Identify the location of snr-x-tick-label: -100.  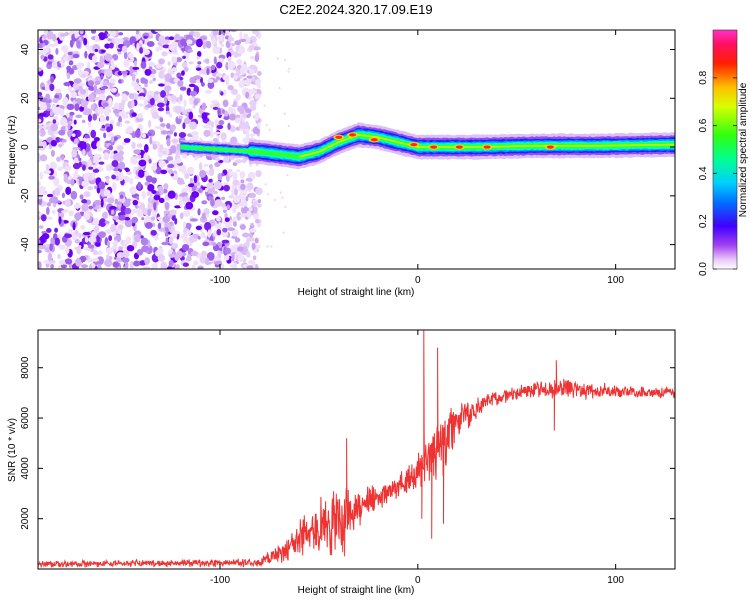
(220, 580).